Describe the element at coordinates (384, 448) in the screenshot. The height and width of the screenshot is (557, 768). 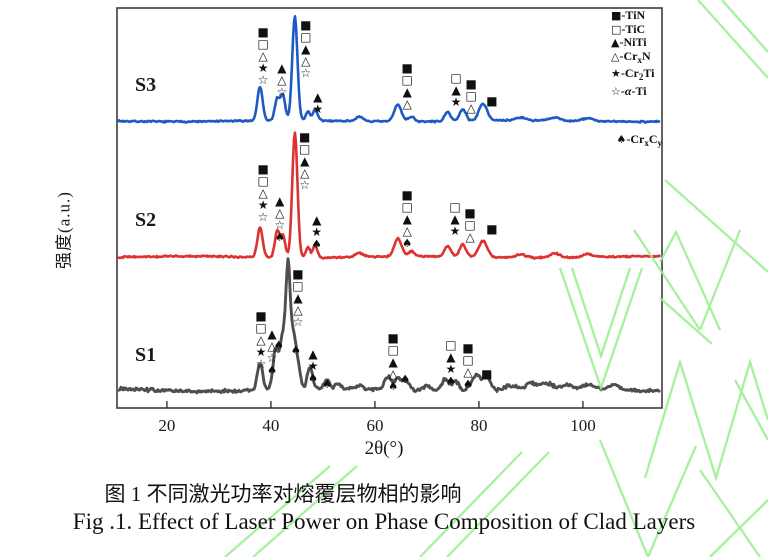
I see `x-axis-label: 2θ(°)` at that location.